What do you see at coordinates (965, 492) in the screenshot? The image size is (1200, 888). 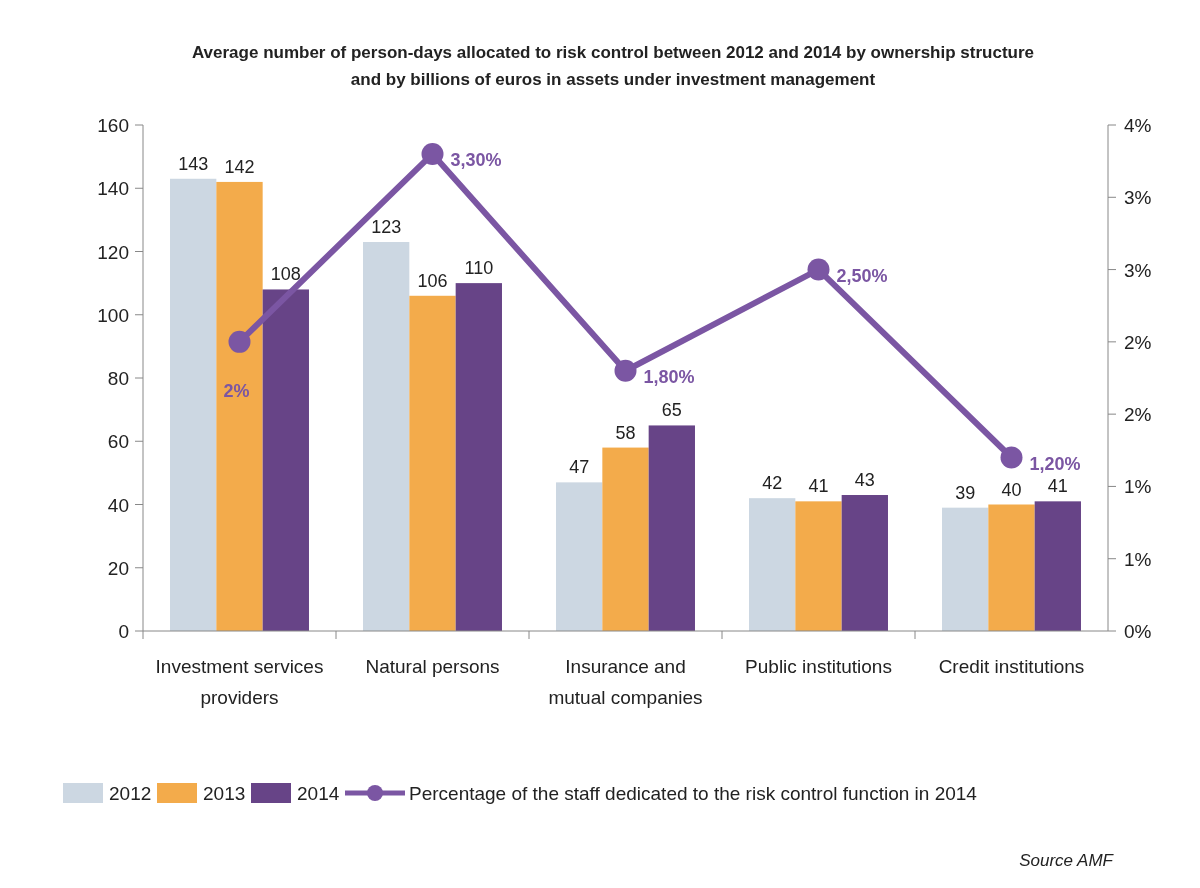 I see `data-label: 39` at bounding box center [965, 492].